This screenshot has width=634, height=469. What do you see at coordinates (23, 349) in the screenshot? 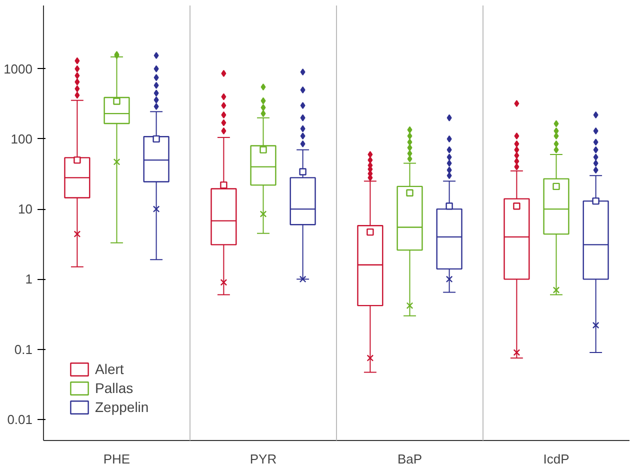
I see `y-tick-label: 0.1` at bounding box center [23, 349].